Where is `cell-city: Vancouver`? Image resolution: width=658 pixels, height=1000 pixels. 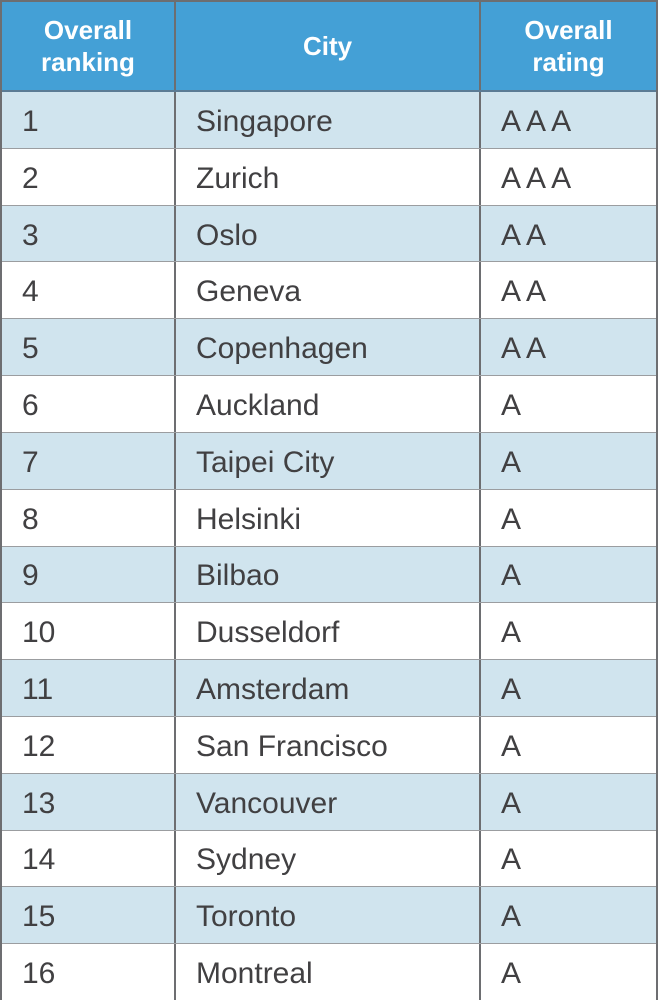
cell-city: Vancouver is located at coordinates (328, 801).